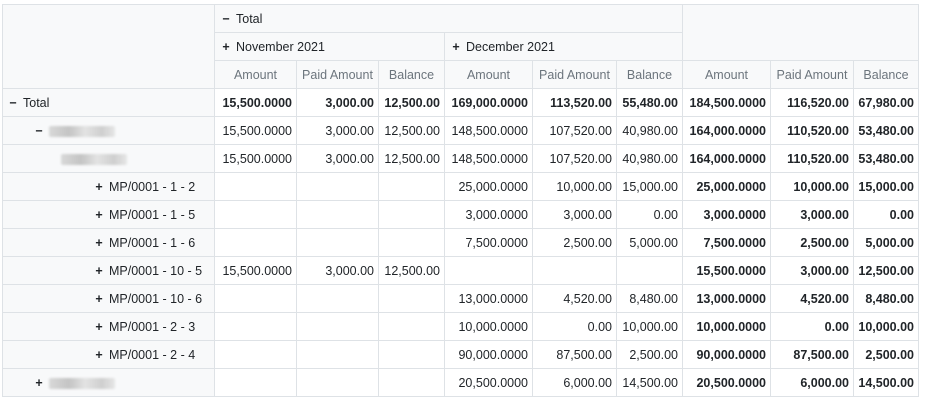 The height and width of the screenshot is (401, 926). I want to click on cell-dec-paid-amount: 0.00, so click(574, 326).